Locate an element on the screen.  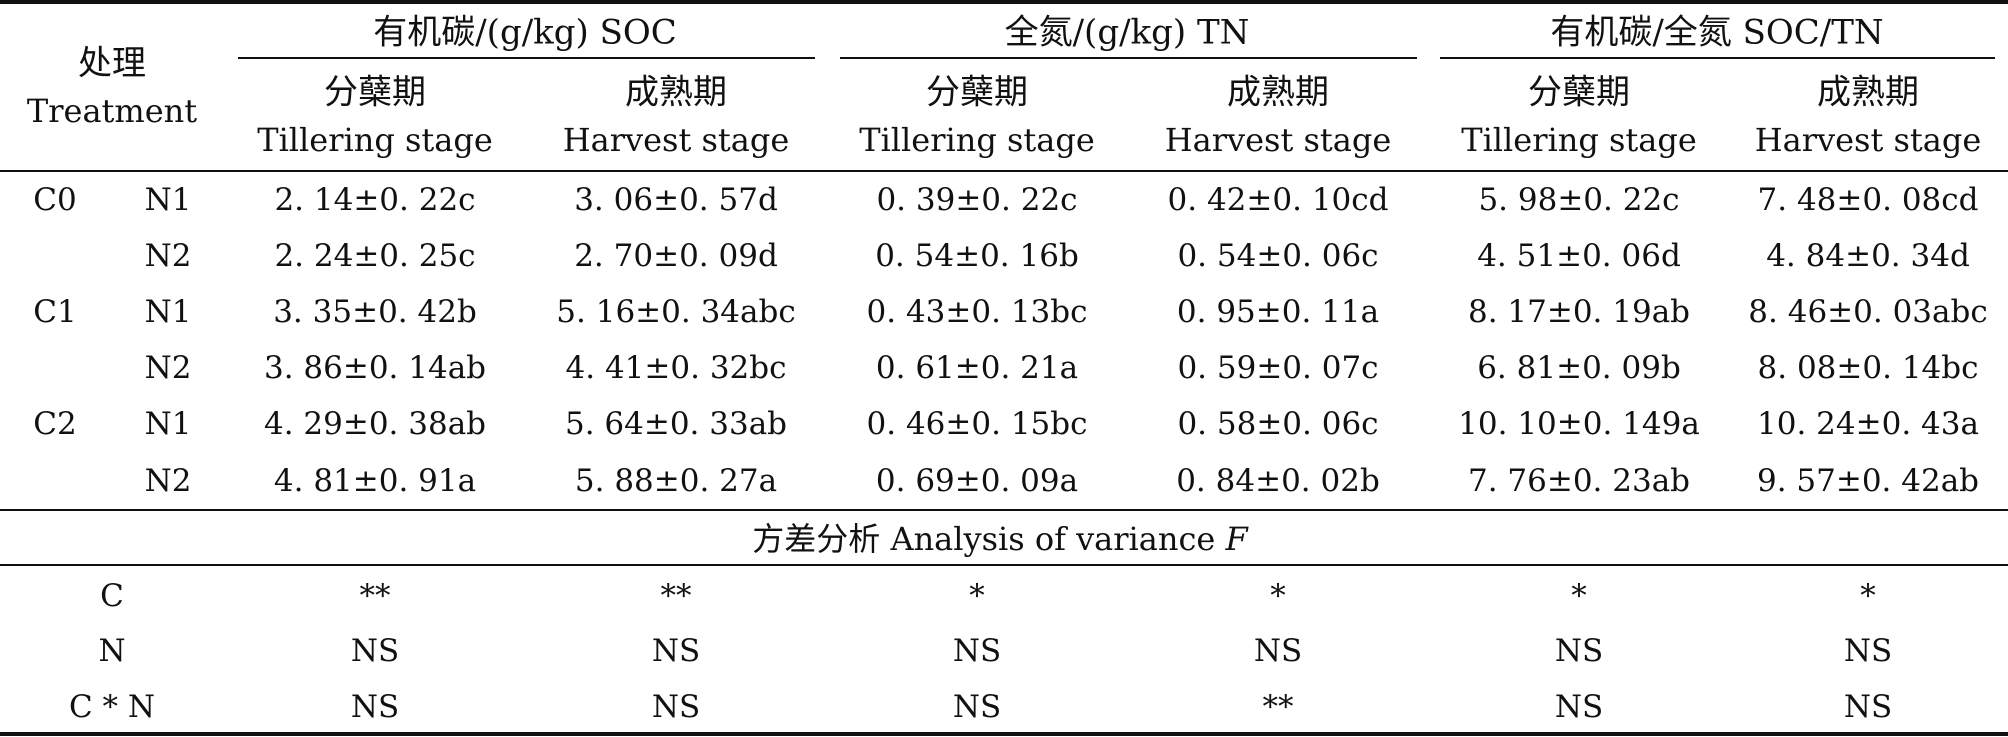
group-title-ratio: 有机碳/全氮 SOC/TN is located at coordinates (1717, 32).